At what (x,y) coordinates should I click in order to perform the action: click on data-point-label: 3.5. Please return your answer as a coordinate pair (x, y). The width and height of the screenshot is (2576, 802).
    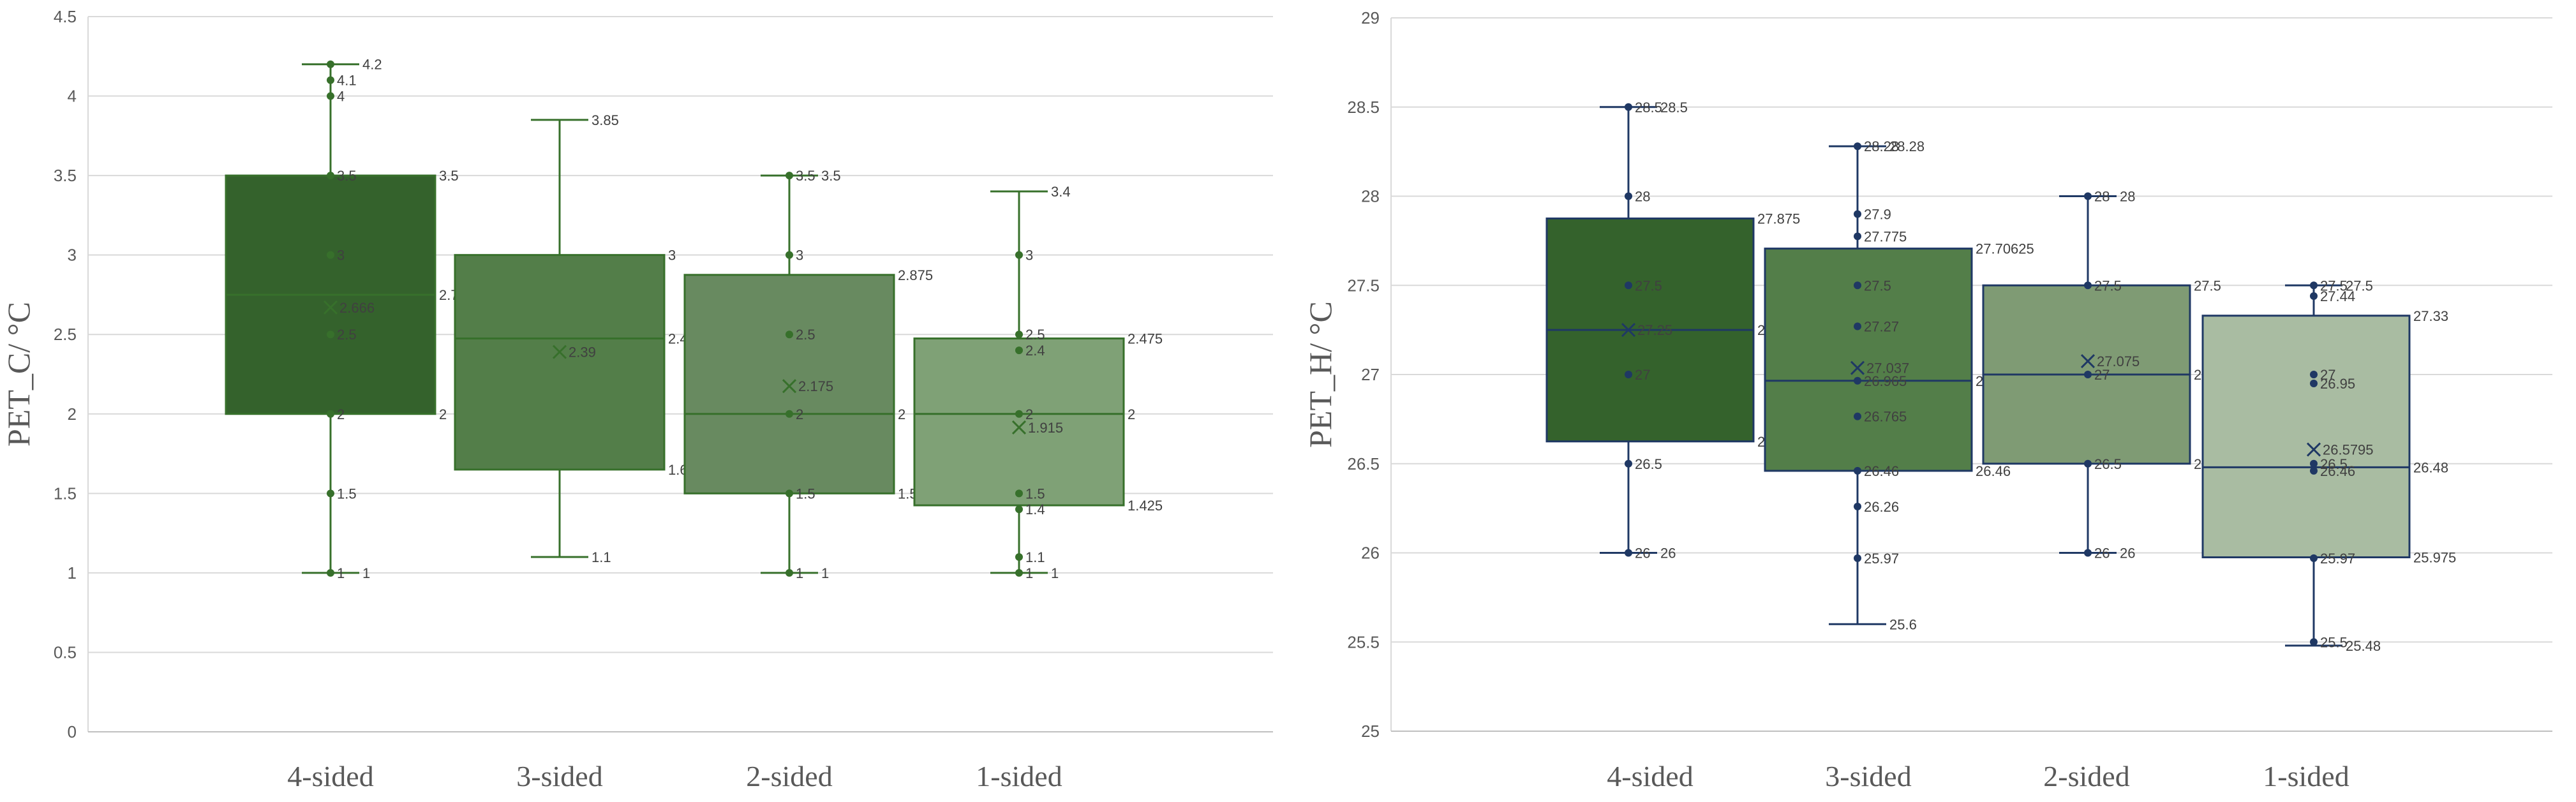
    Looking at the image, I should click on (805, 176).